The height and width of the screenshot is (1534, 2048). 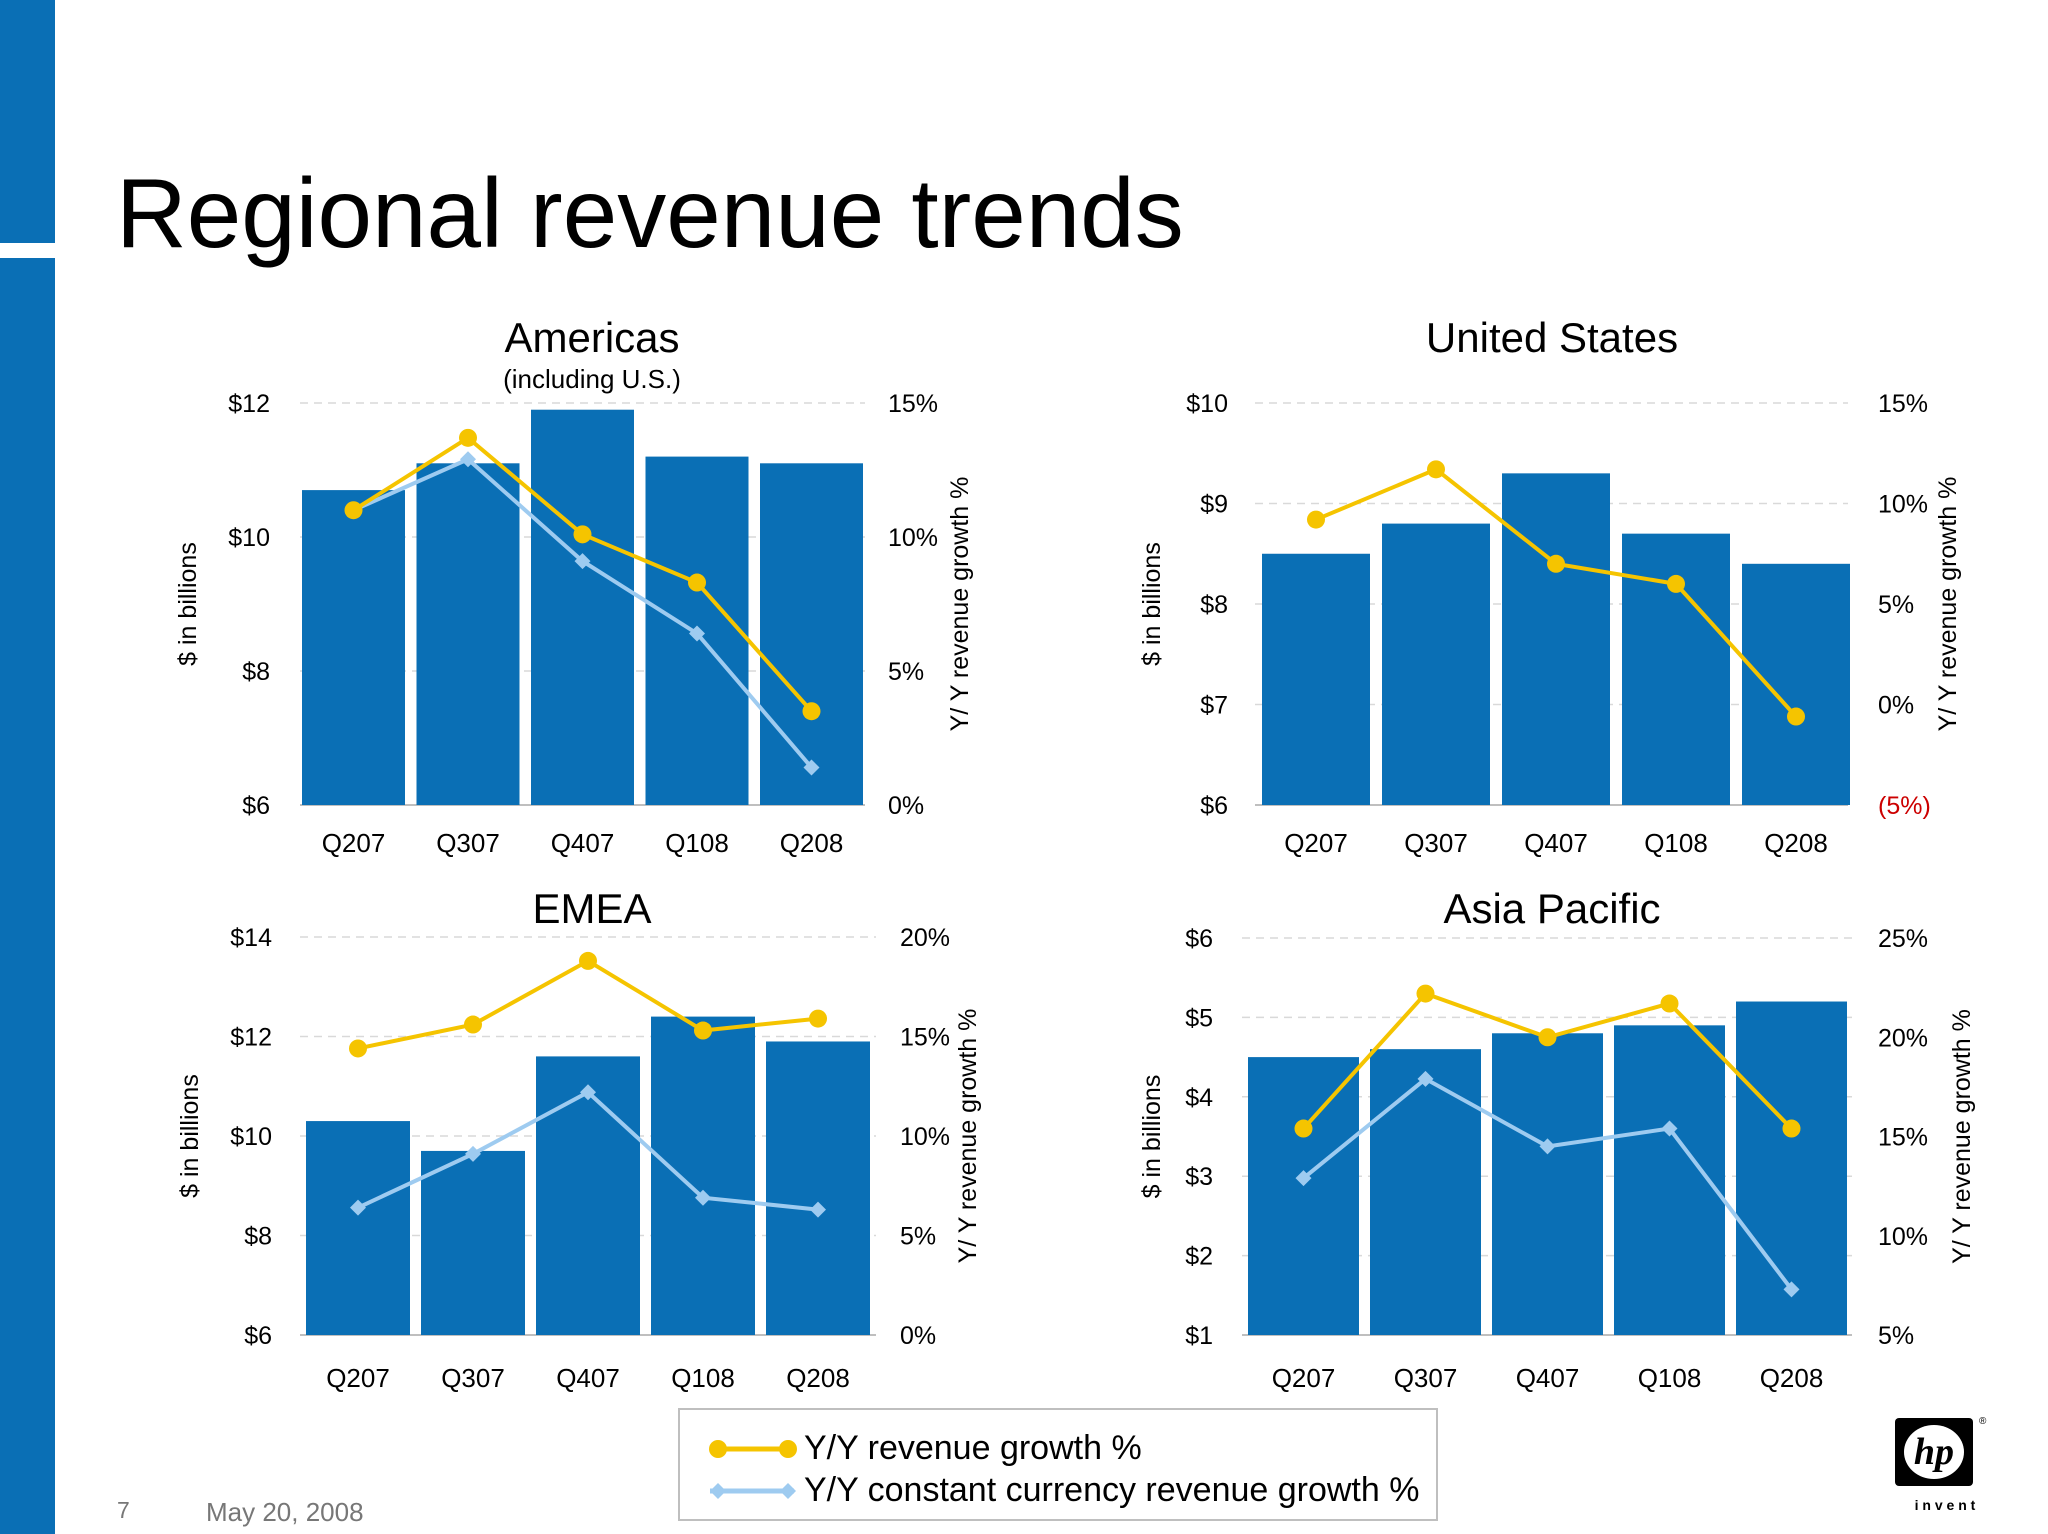 What do you see at coordinates (1676, 669) in the screenshot?
I see `chart-united-states-bar-q108` at bounding box center [1676, 669].